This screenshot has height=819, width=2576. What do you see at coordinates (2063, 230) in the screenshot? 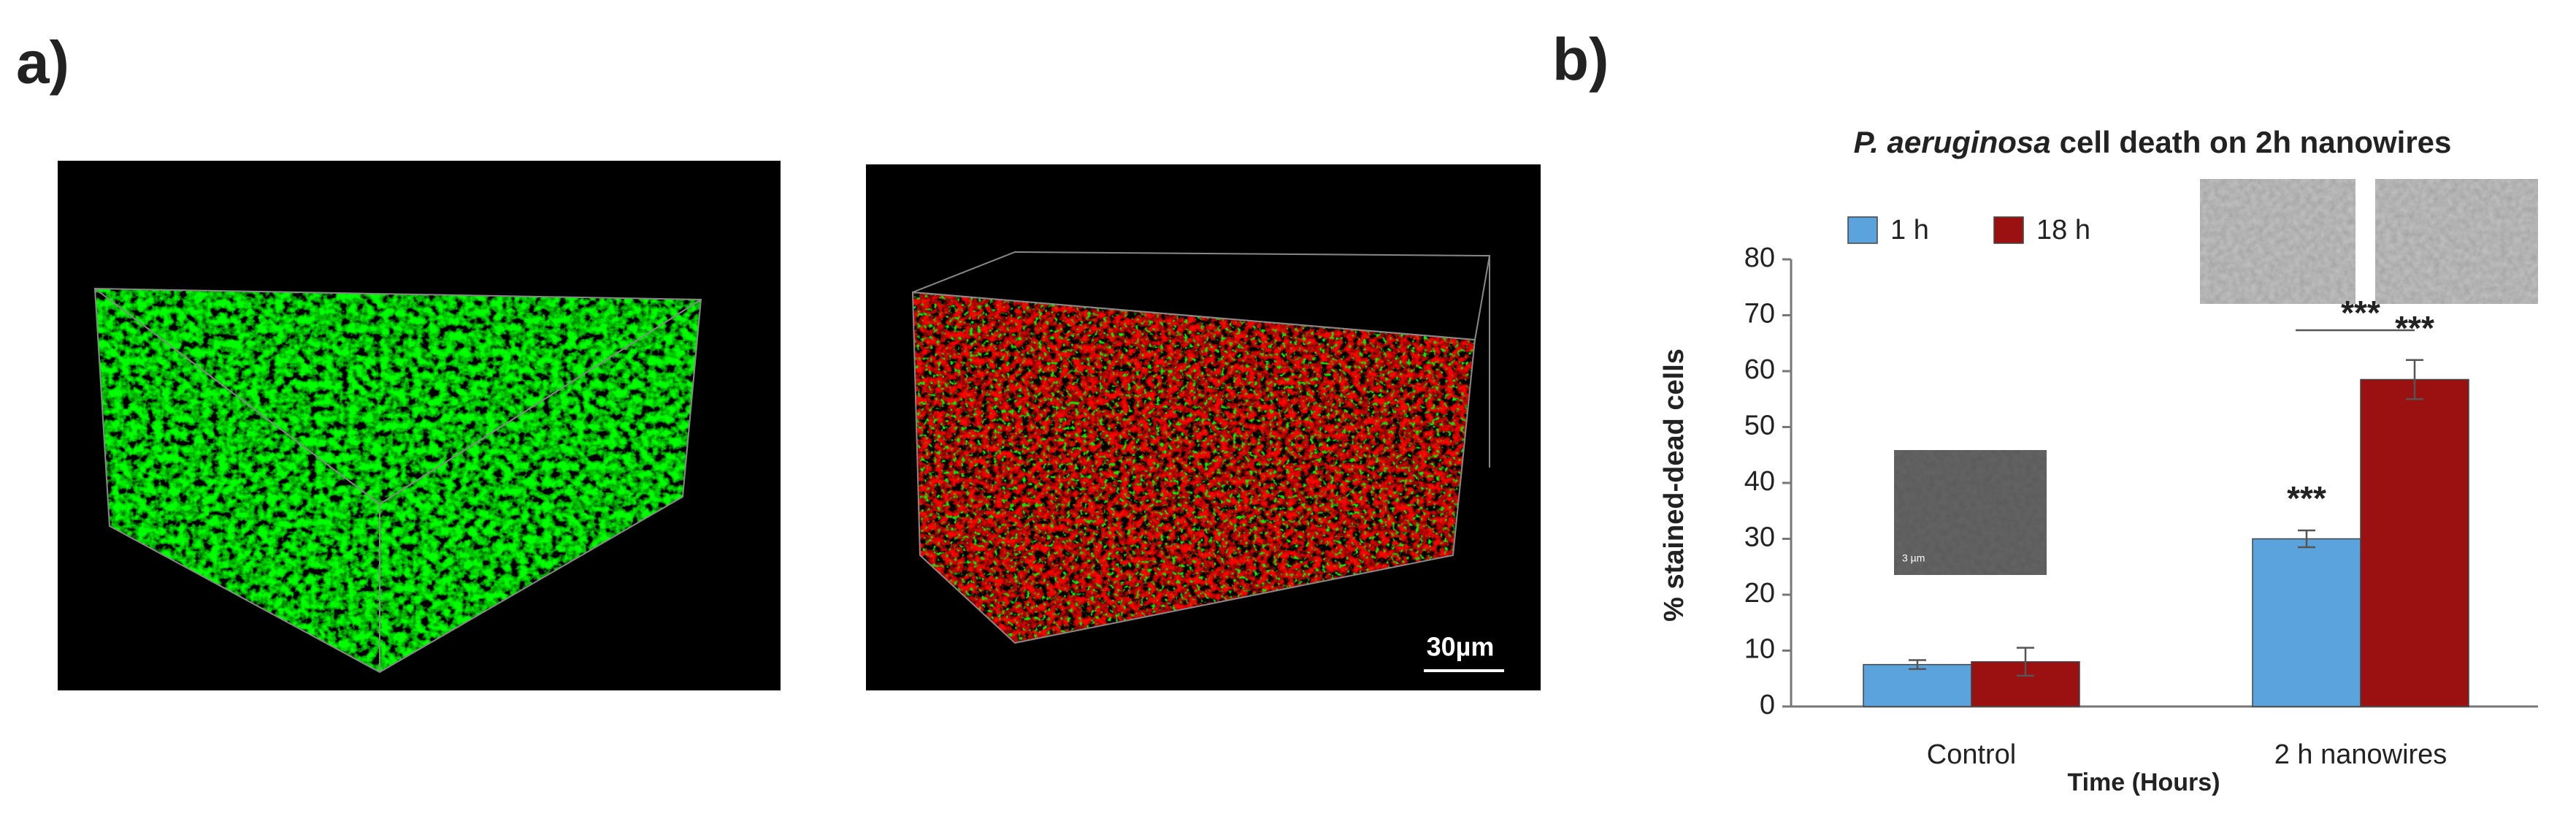
I see `legend-label: 18 h` at bounding box center [2063, 230].